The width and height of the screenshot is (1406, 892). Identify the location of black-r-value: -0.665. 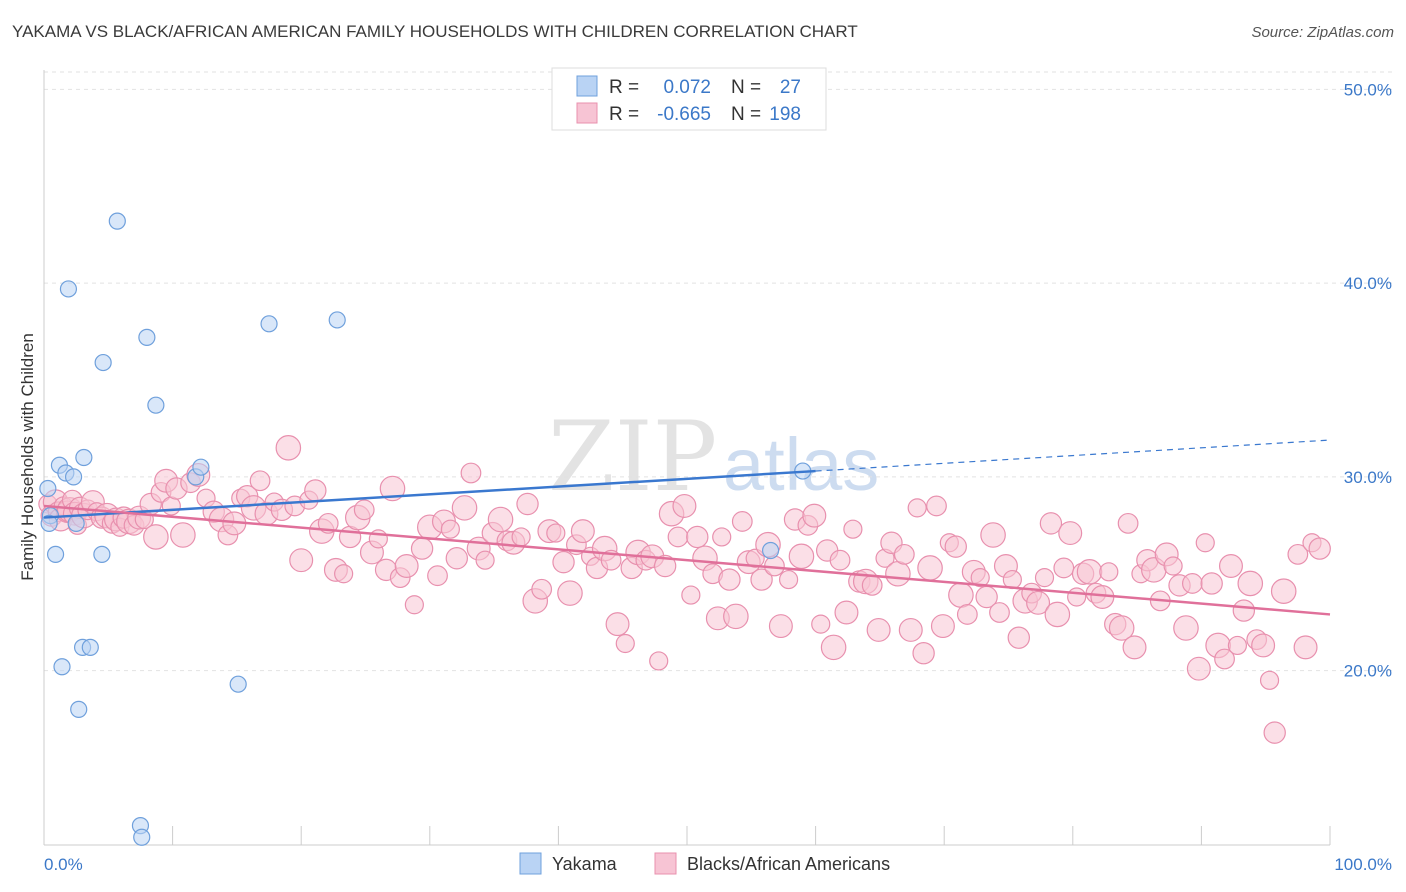
(684, 114).